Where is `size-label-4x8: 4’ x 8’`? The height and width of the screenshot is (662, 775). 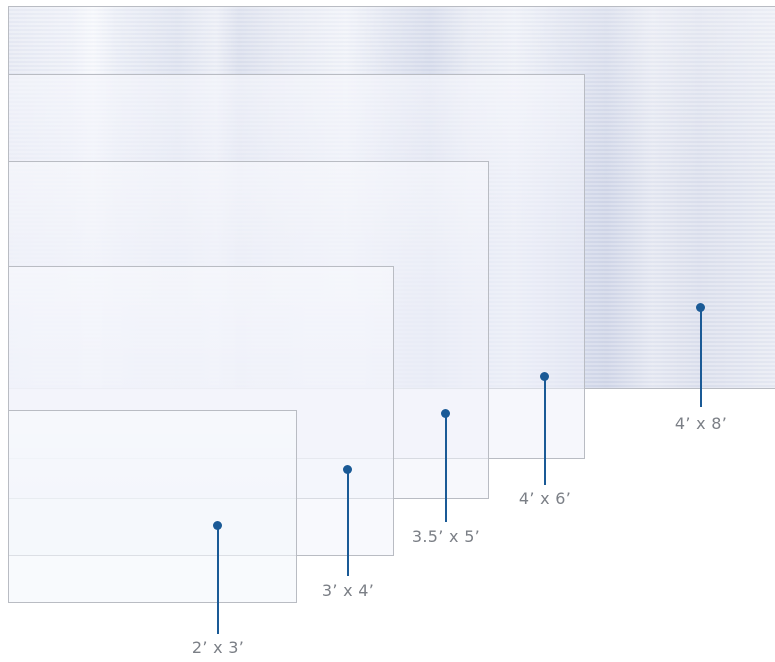
size-label-4x8: 4’ x 8’ is located at coordinates (701, 423).